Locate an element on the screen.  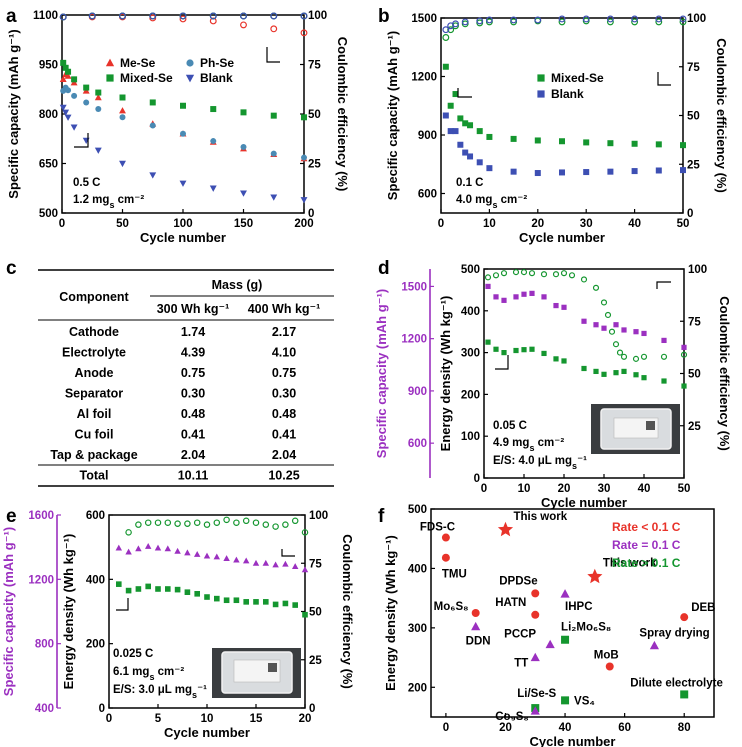
table-cell-300: 0.75 is located at coordinates (193, 373).